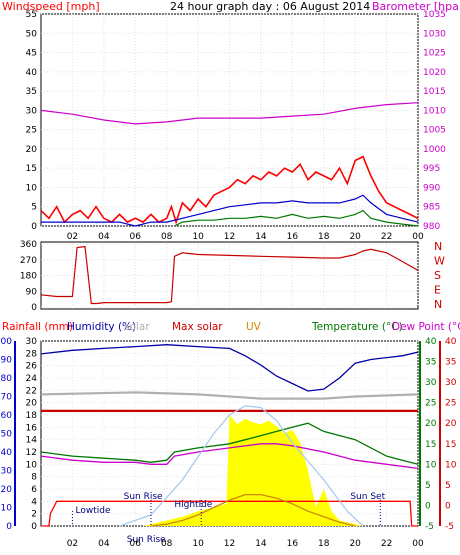  I want to click on env-hour-label: 12, so click(229, 544).